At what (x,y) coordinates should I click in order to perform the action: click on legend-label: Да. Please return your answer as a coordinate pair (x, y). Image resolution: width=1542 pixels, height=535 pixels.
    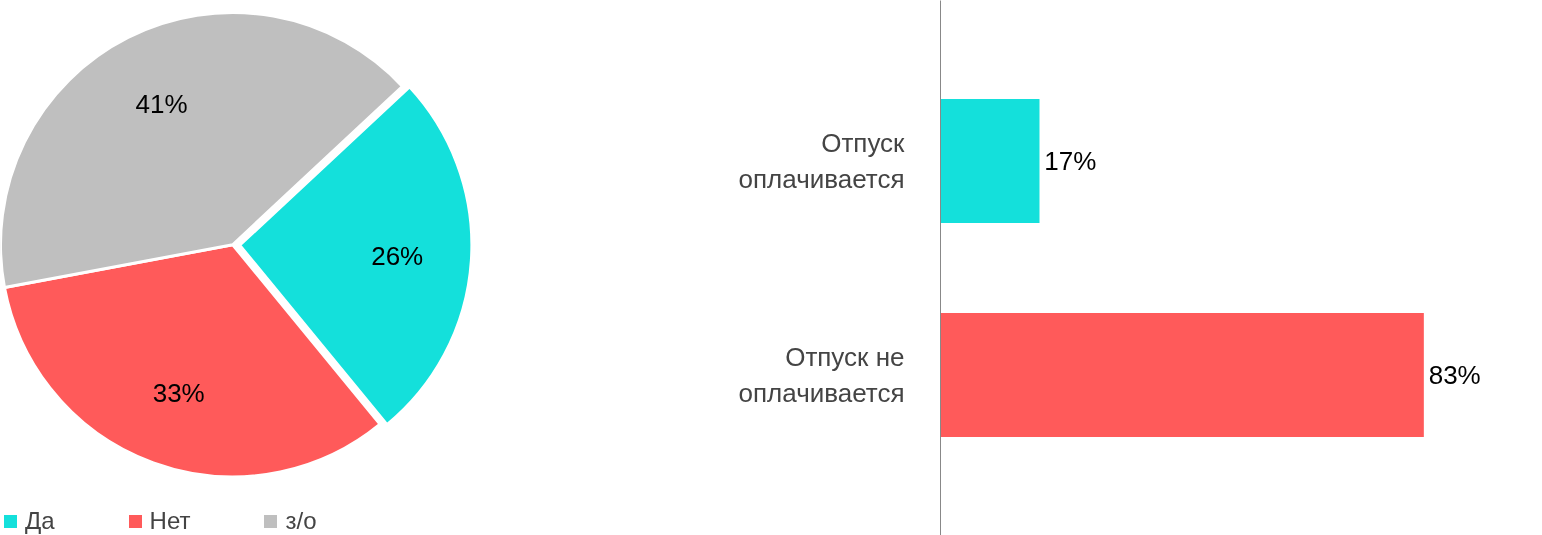
    Looking at the image, I should click on (40, 521).